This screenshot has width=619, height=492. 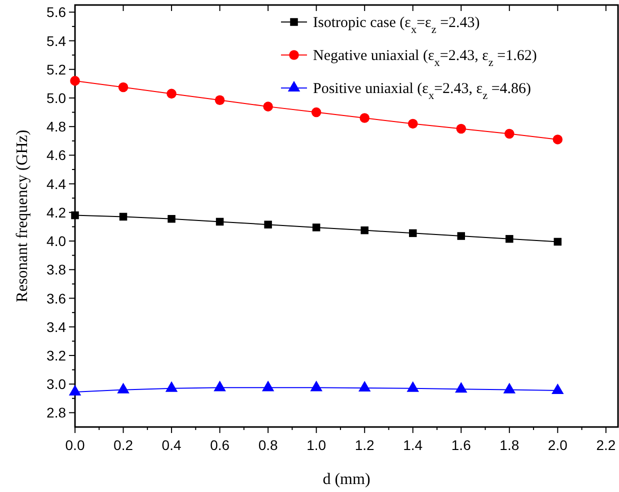 I want to click on legend-label: Negative uniaxial (ε$_{x}$=2.43, ε$_{z}$ =1.62), so click(x=425, y=58).